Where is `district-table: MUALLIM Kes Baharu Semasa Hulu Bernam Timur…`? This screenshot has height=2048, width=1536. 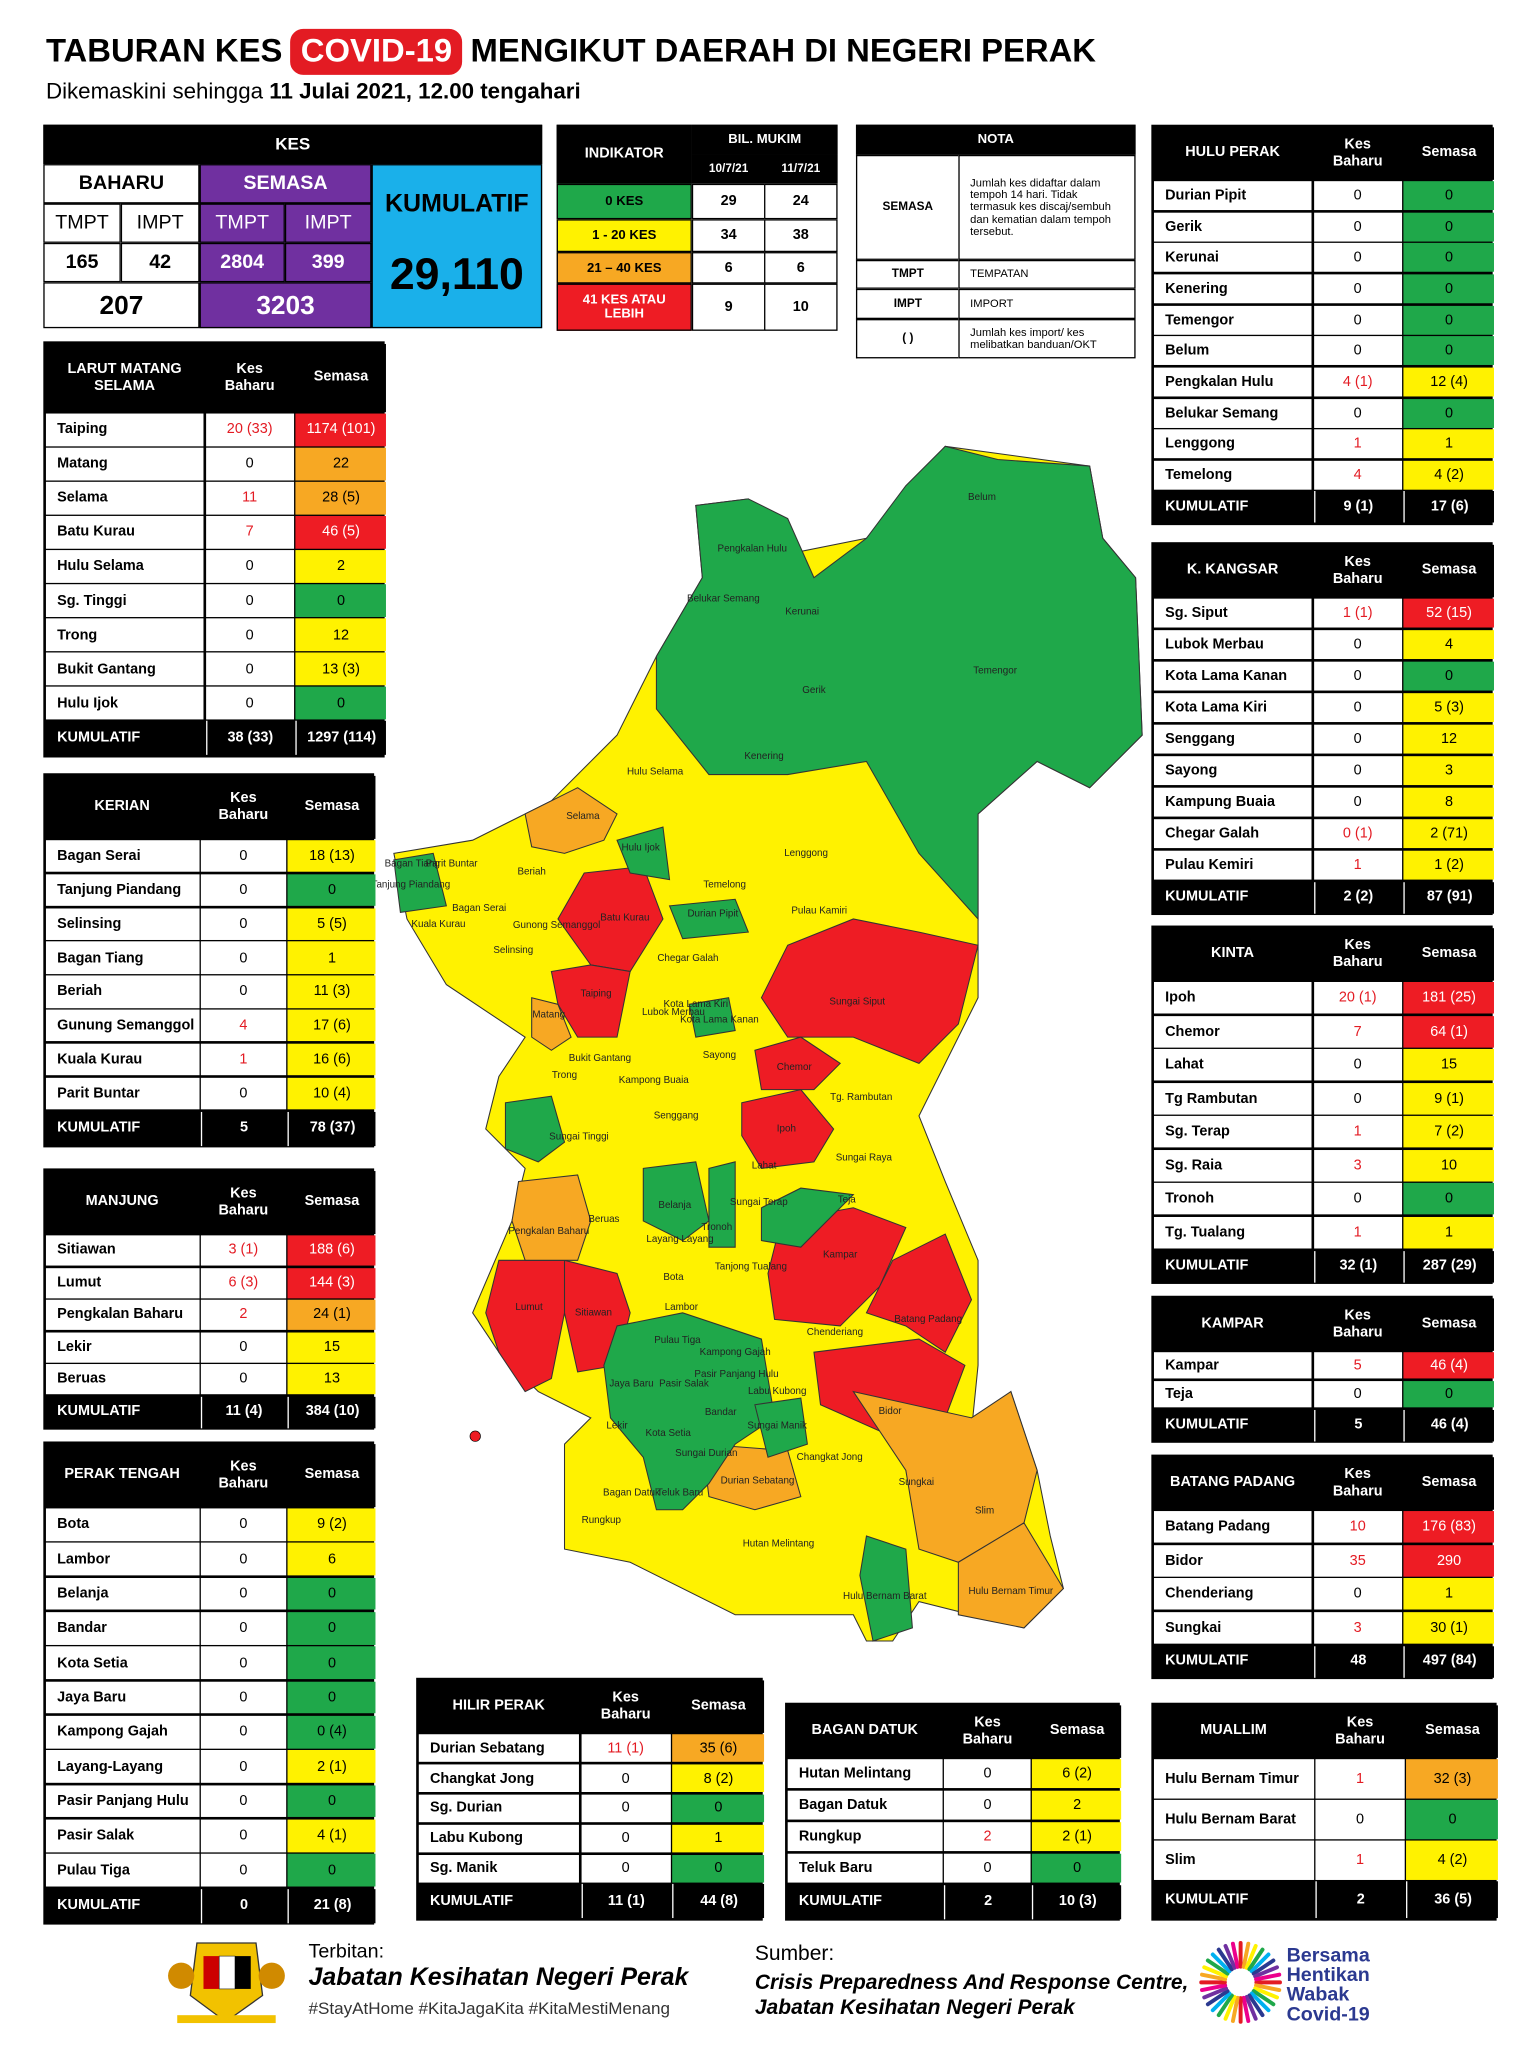
district-table: MUALLIM Kes Baharu Semasa Hulu Bernam Timur… is located at coordinates (1325, 1811).